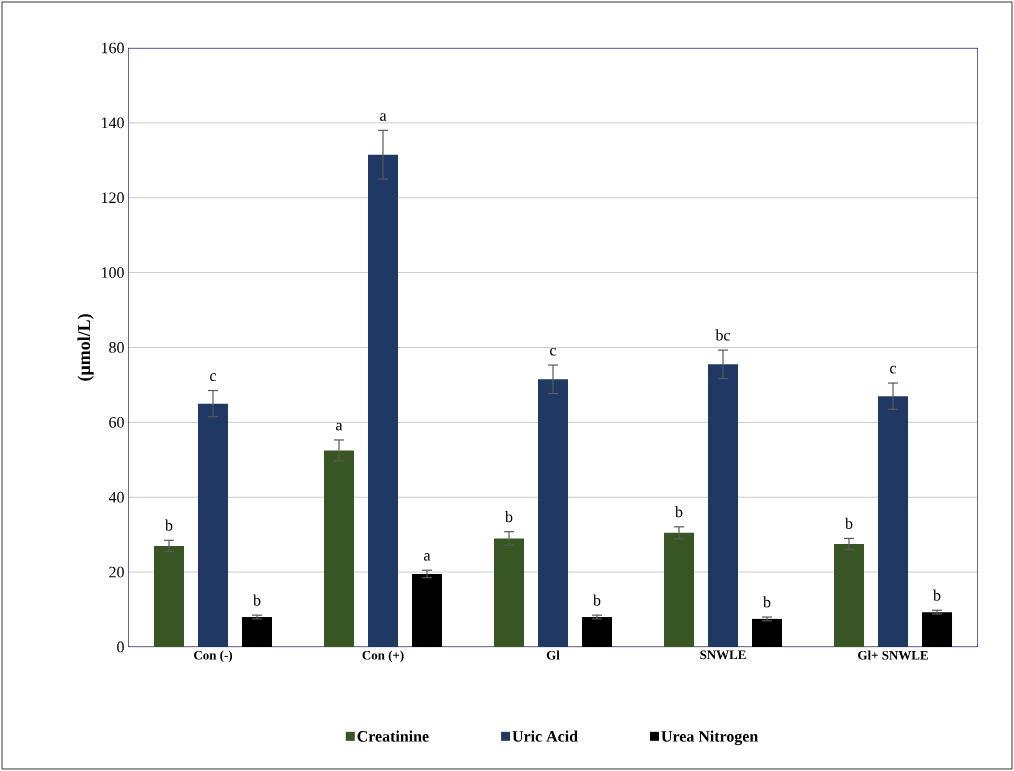 The image size is (1014, 771). Describe the element at coordinates (383, 656) in the screenshot. I see `x-tick-label: Con (+)` at that location.